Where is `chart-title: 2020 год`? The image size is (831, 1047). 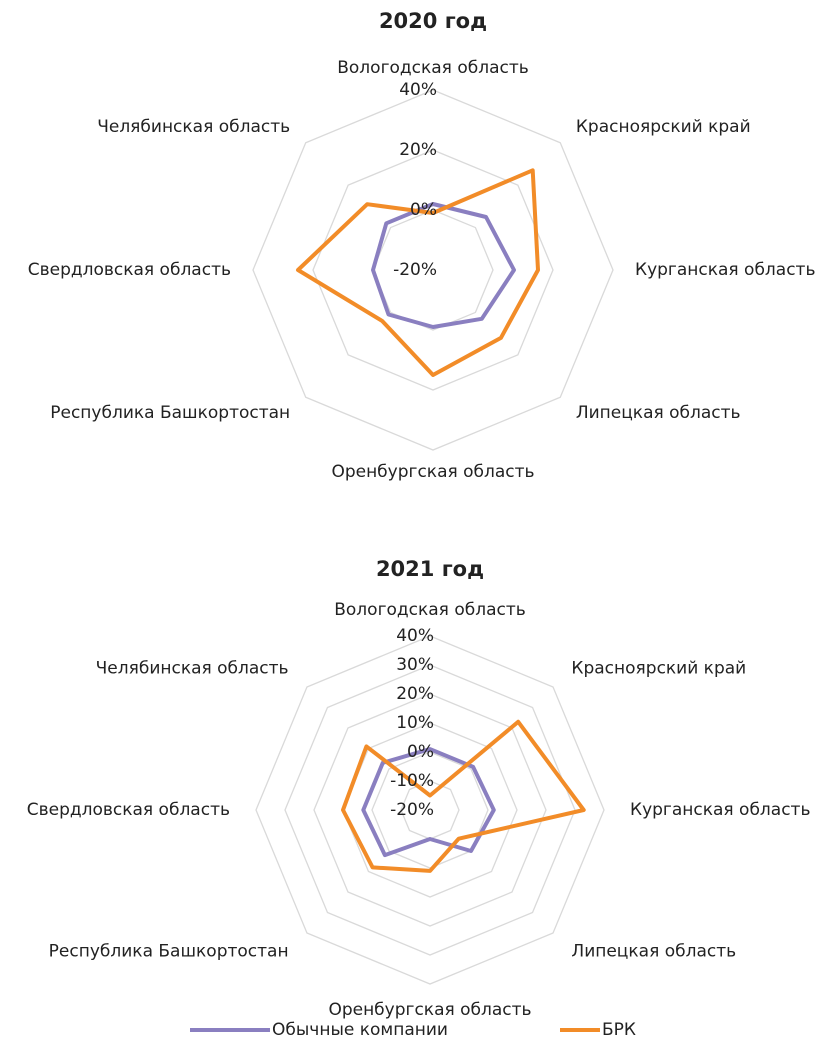
chart-title: 2020 год is located at coordinates (433, 21).